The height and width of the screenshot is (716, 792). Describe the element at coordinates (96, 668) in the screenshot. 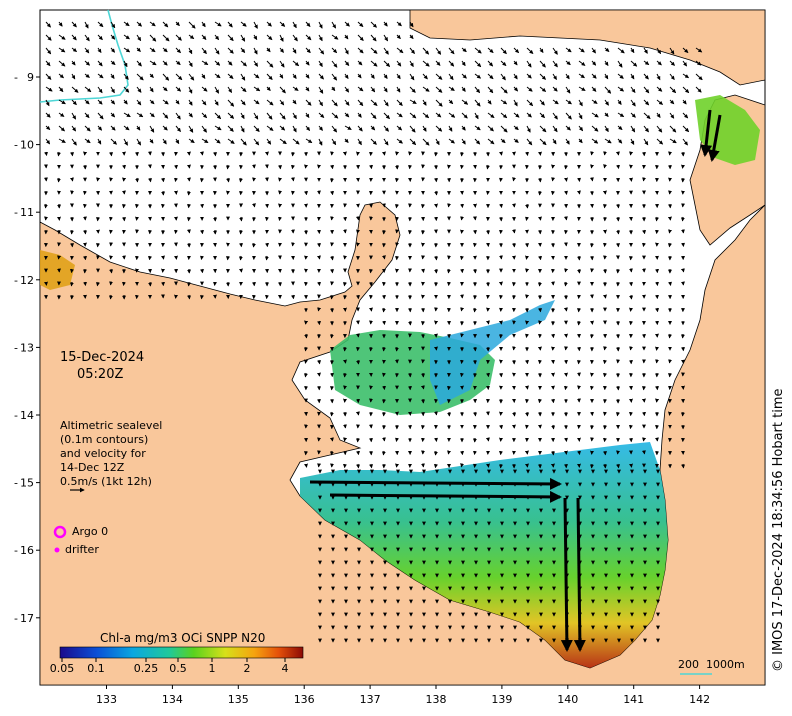

I see `colorbar-tick-label: 0.1` at that location.